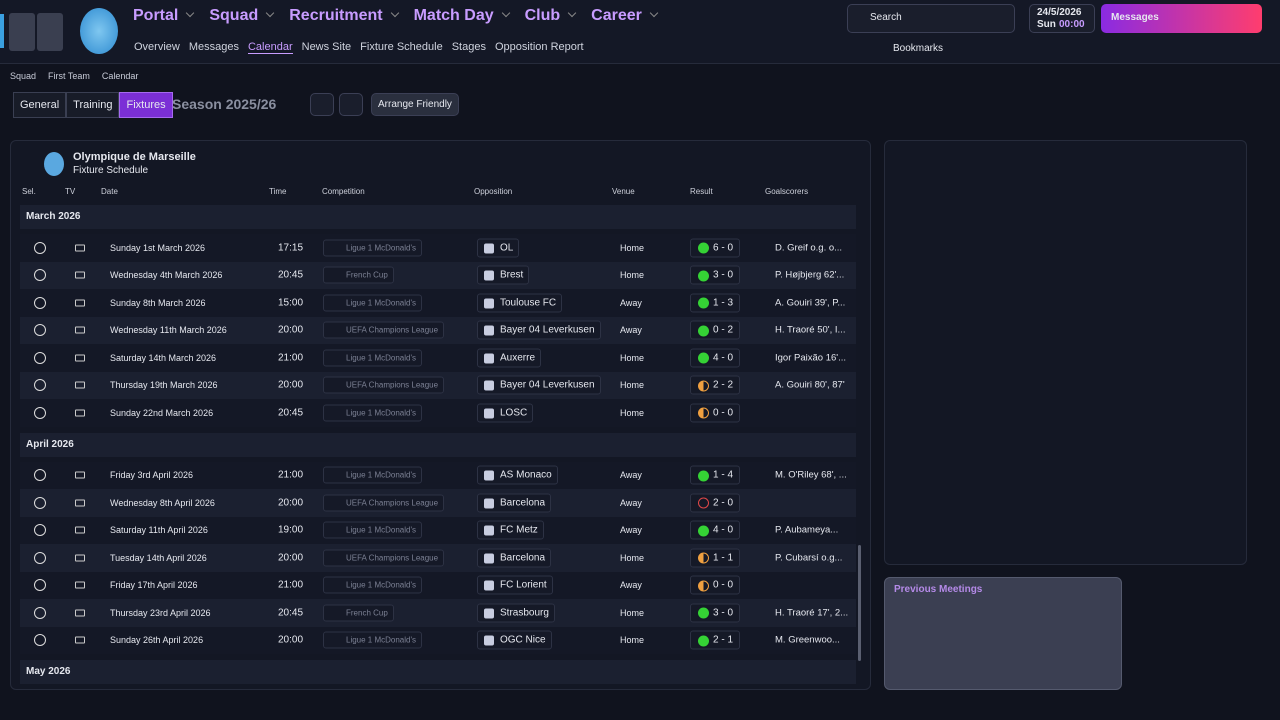 Image resolution: width=1280 pixels, height=720 pixels. What do you see at coordinates (291, 530) in the screenshot?
I see `time: 19:00` at bounding box center [291, 530].